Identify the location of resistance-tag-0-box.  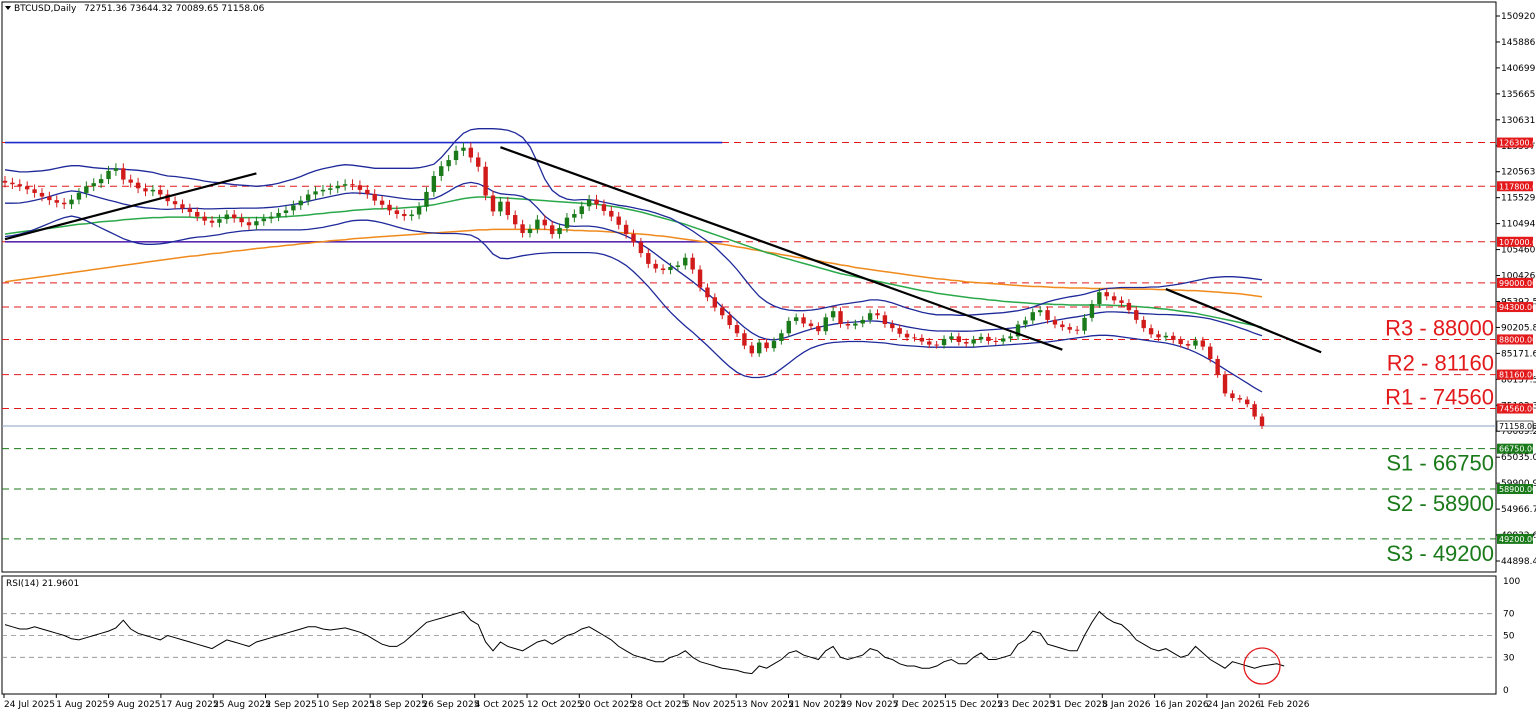
(1515, 142).